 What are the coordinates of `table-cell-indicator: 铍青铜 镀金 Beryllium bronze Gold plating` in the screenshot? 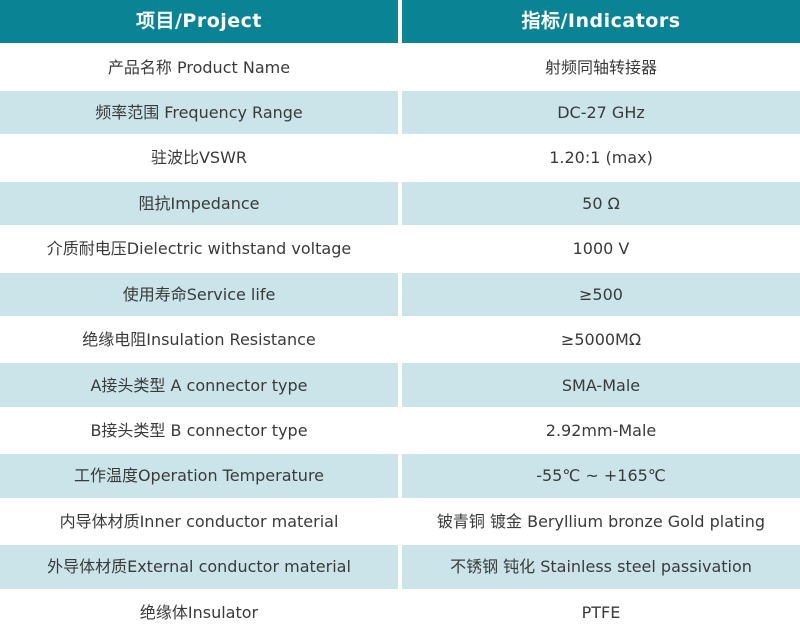 It's located at (601, 521).